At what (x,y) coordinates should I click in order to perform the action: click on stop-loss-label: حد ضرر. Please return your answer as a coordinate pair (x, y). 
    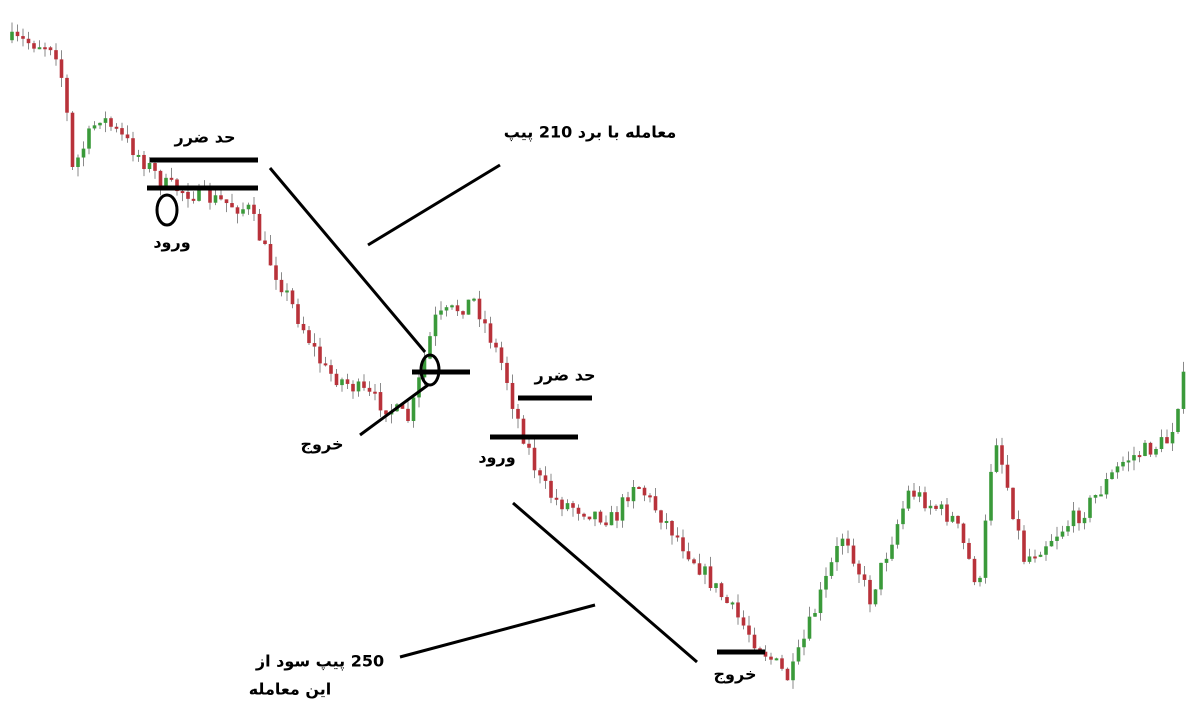
    Looking at the image, I should click on (205, 137).